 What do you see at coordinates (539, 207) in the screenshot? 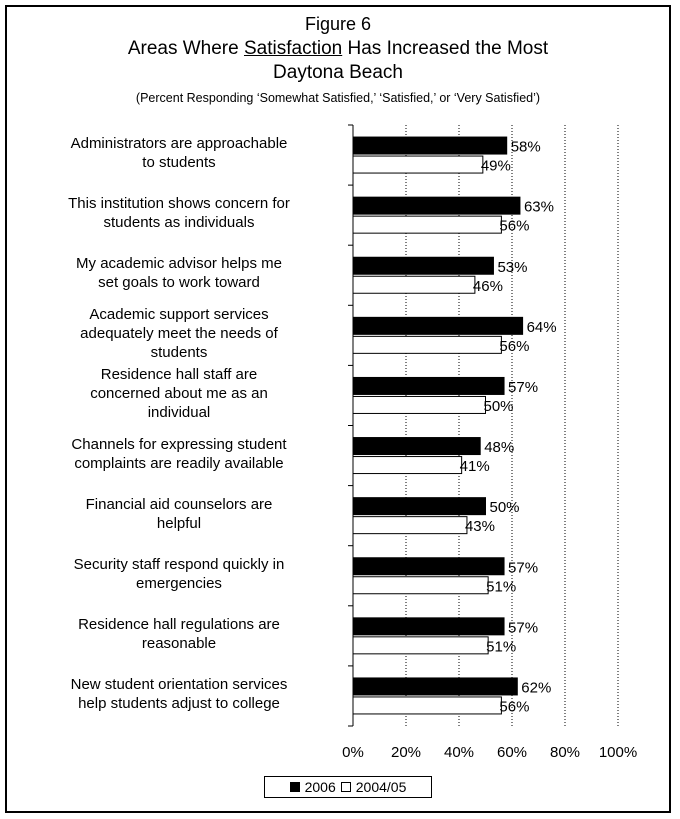
I see `data-label: 63%` at bounding box center [539, 207].